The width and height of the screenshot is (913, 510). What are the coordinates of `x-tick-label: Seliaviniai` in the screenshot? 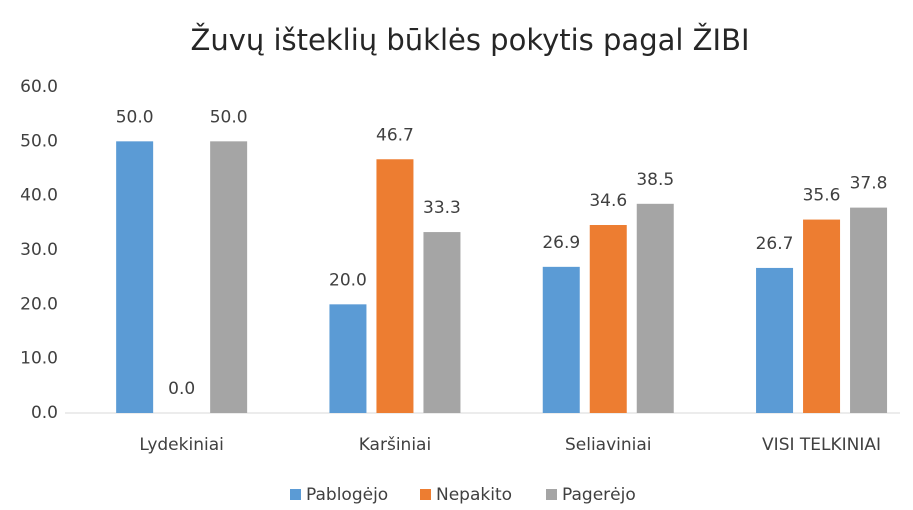 It's located at (608, 445).